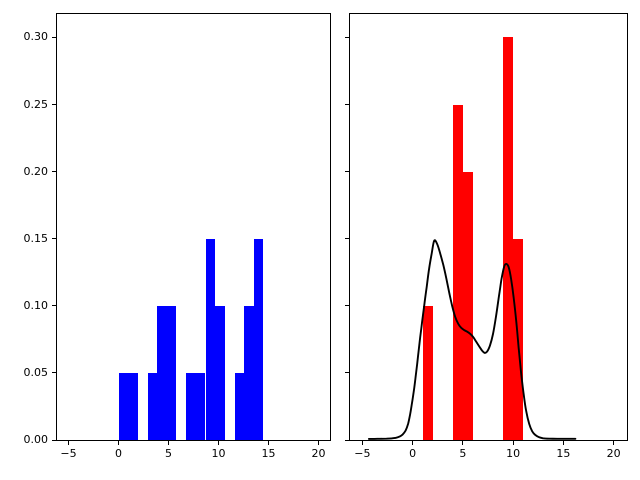 The width and height of the screenshot is (640, 480). Describe the element at coordinates (36, 372) in the screenshot. I see `y-tick-label: 0.05` at that location.